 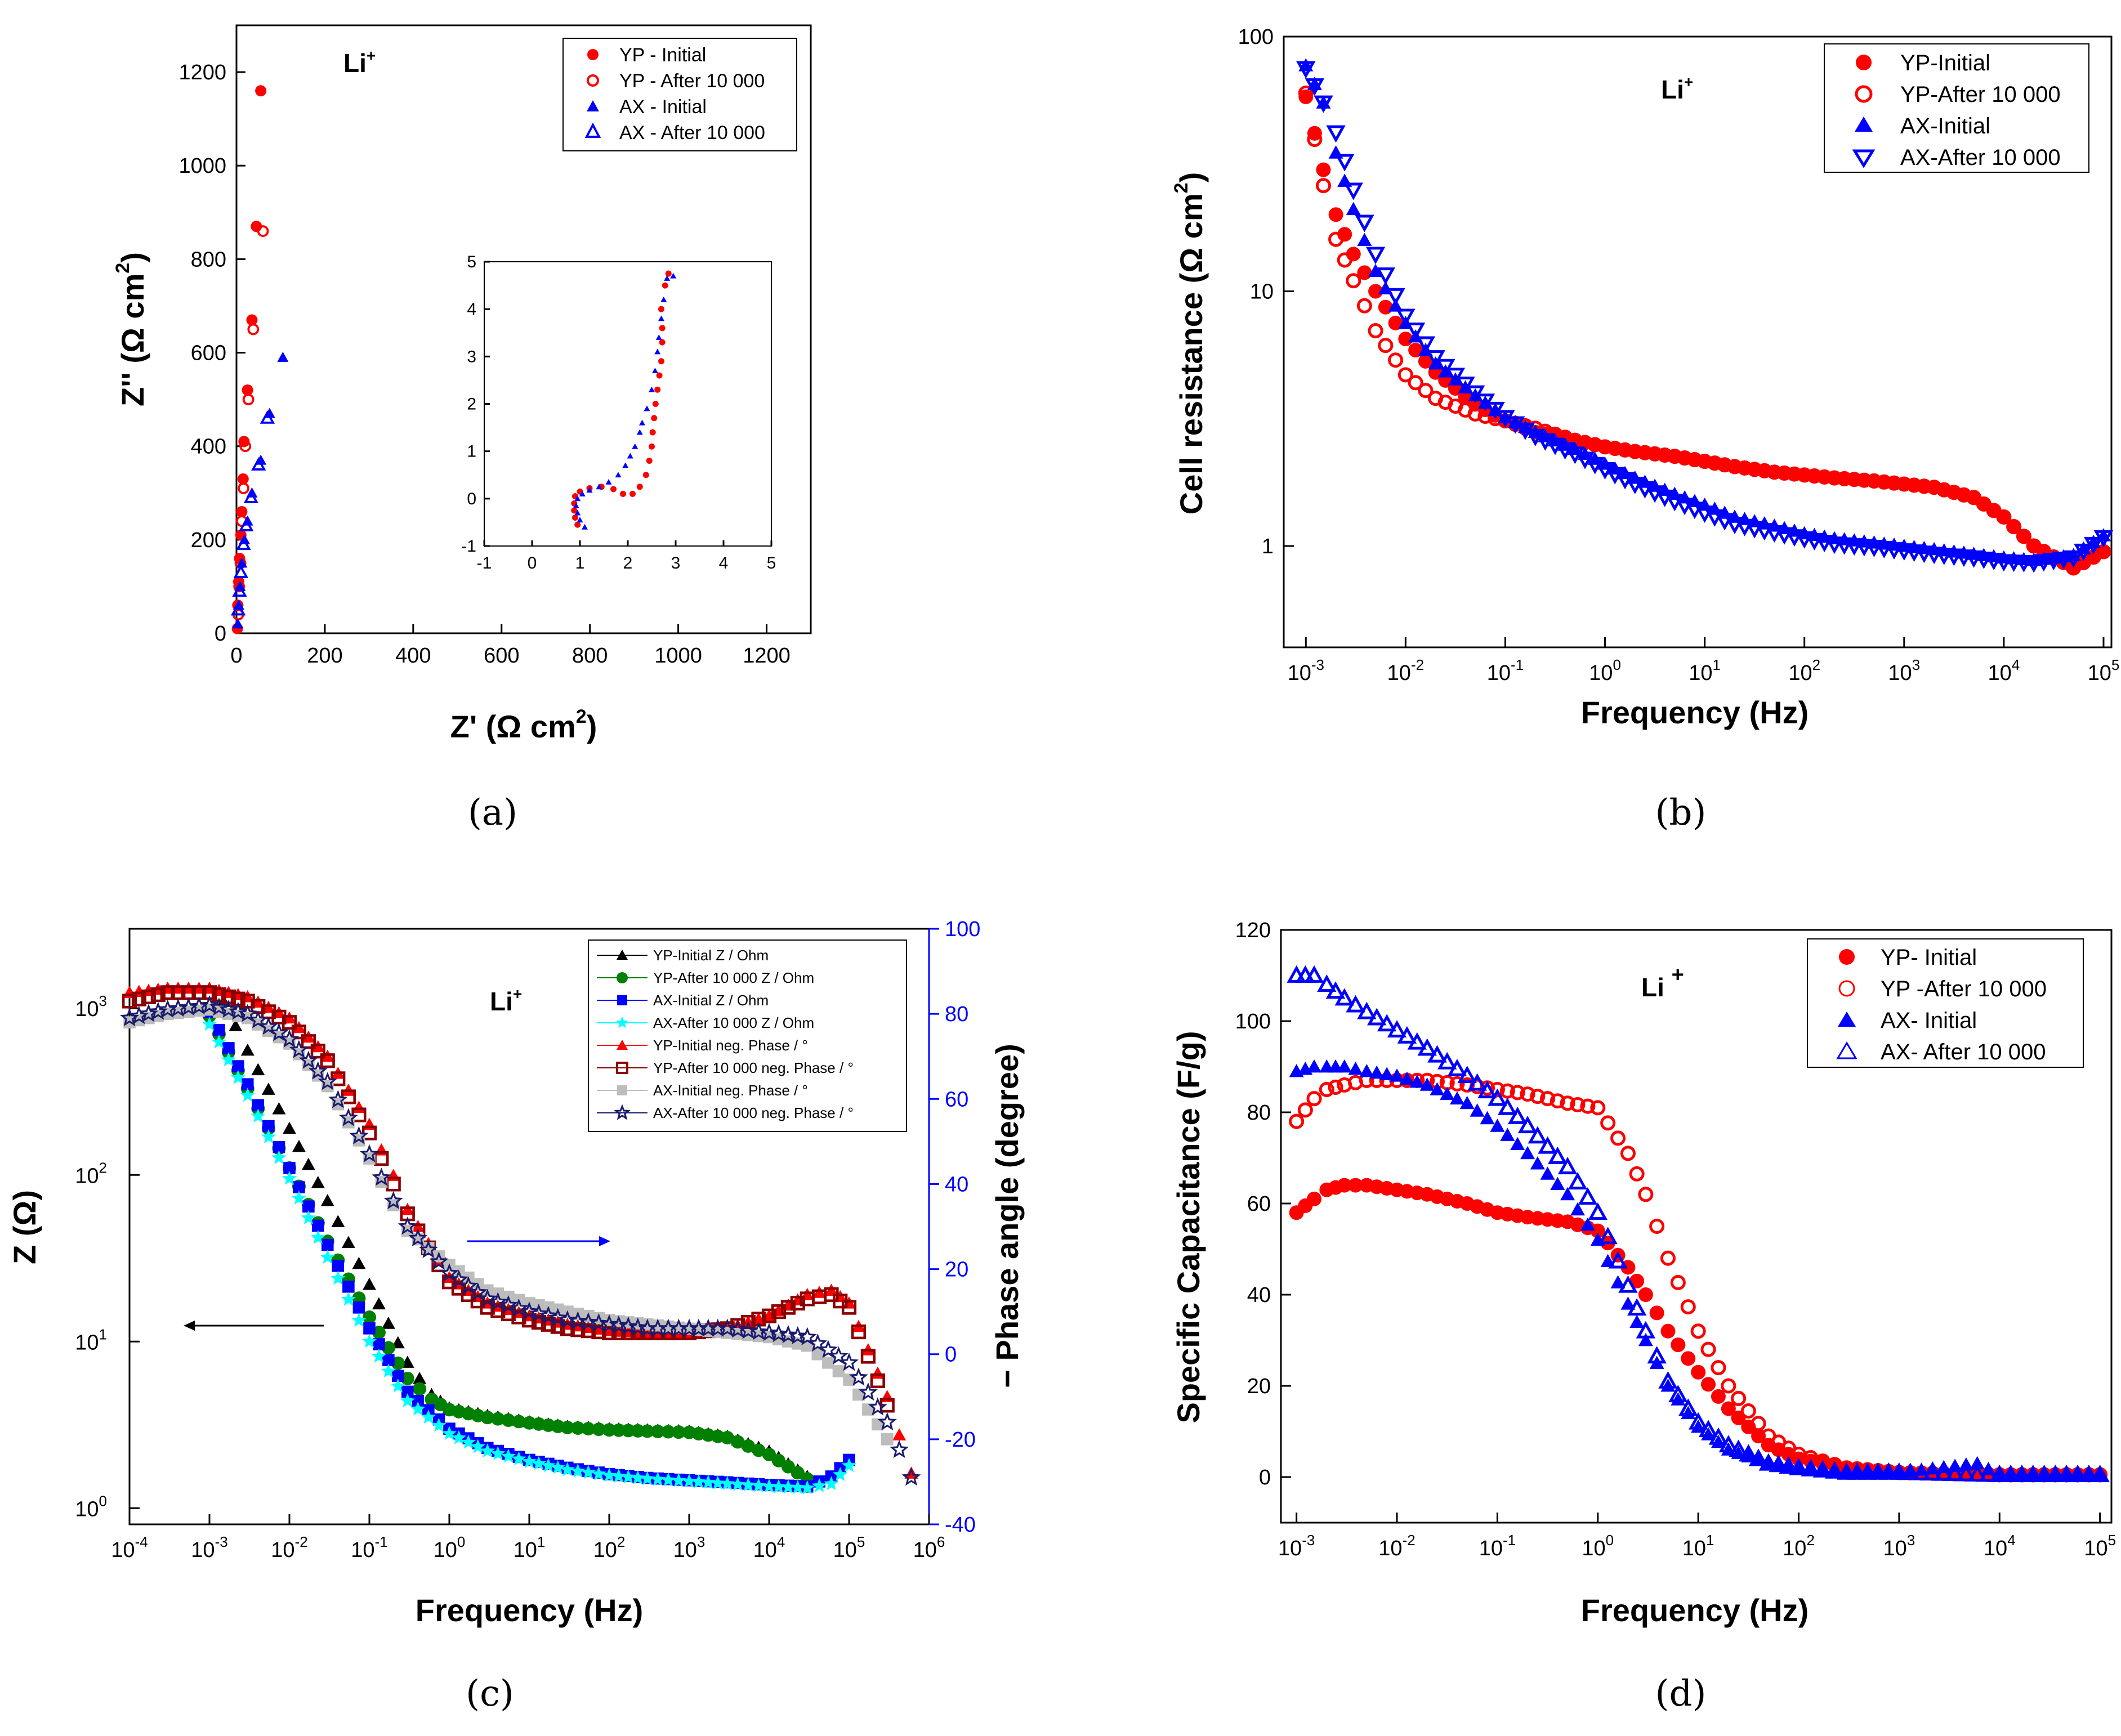 What do you see at coordinates (490, 1694) in the screenshot?
I see `panel-c-label: (c)` at bounding box center [490, 1694].